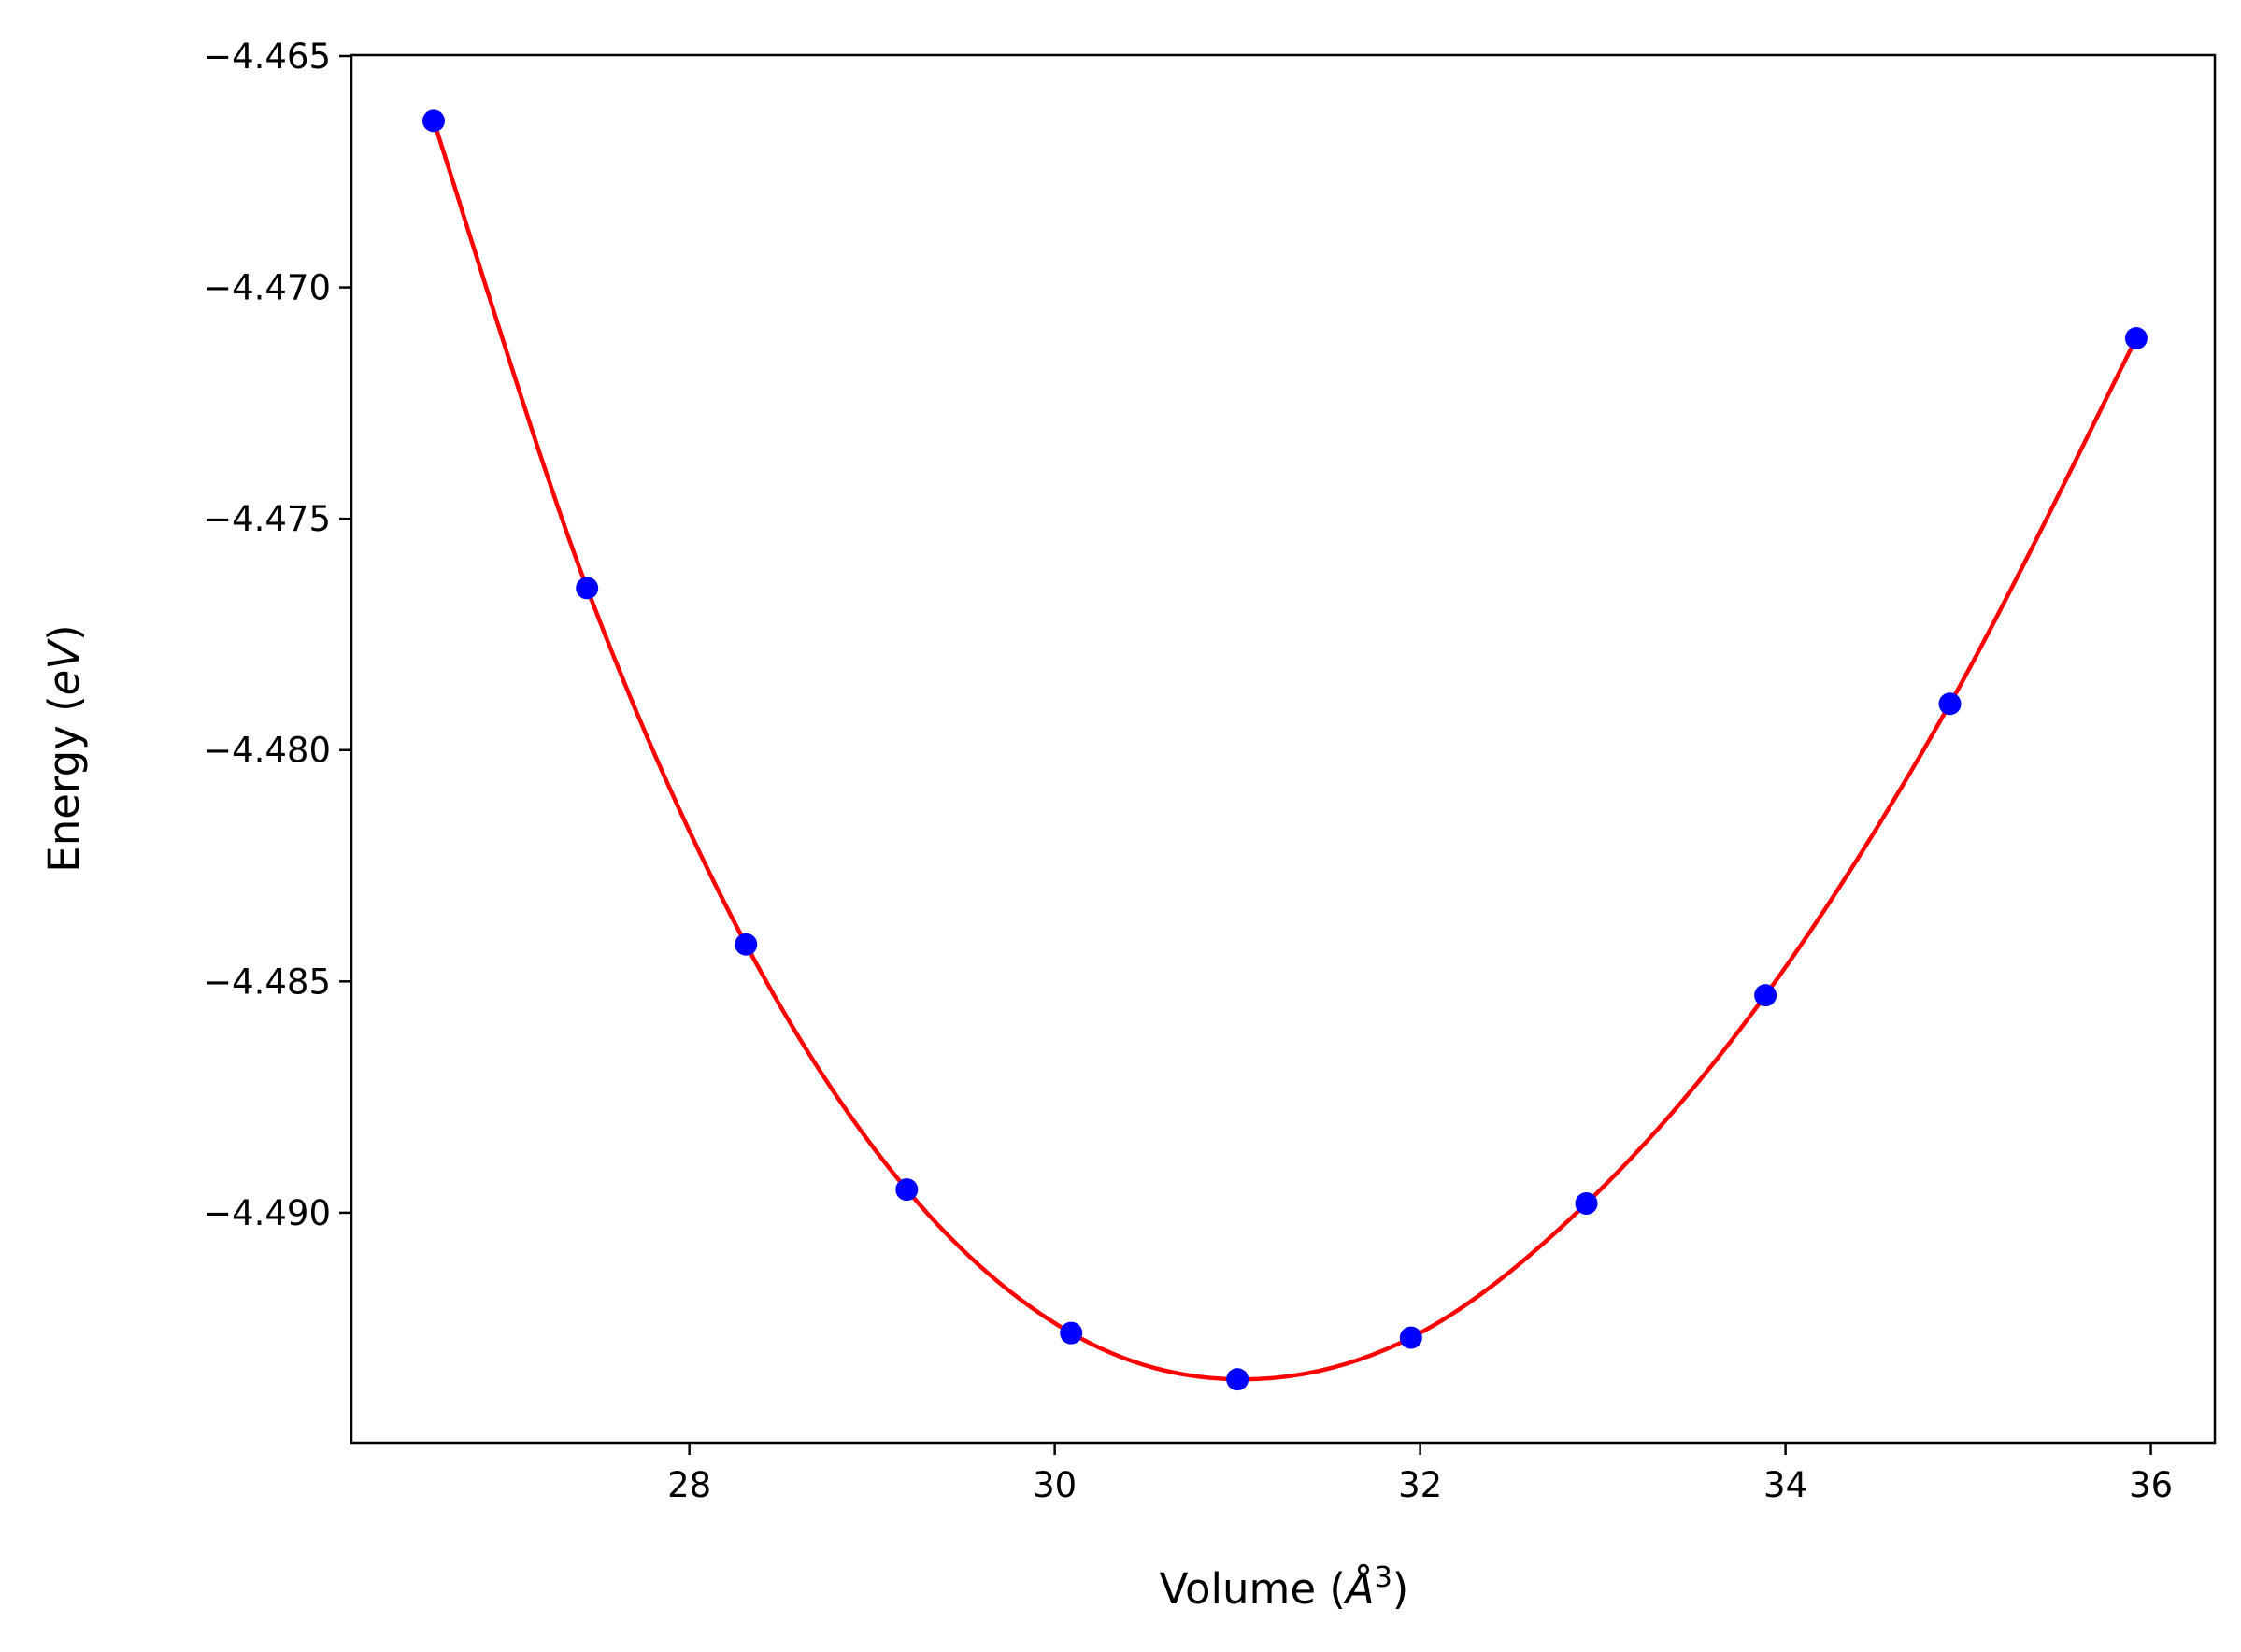 This screenshot has height=1652, width=2241. I want to click on y-axis-label-unit: eV, so click(64, 667).